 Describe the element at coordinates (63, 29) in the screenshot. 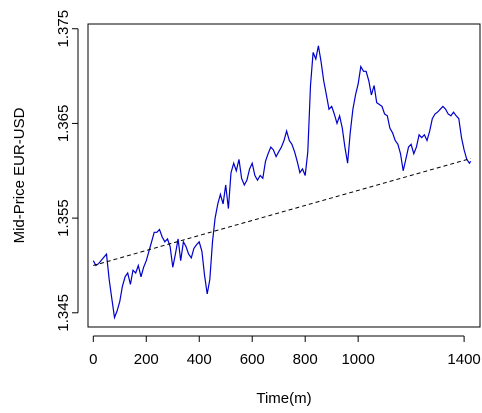

I see `y-tick-label: 1.375` at that location.